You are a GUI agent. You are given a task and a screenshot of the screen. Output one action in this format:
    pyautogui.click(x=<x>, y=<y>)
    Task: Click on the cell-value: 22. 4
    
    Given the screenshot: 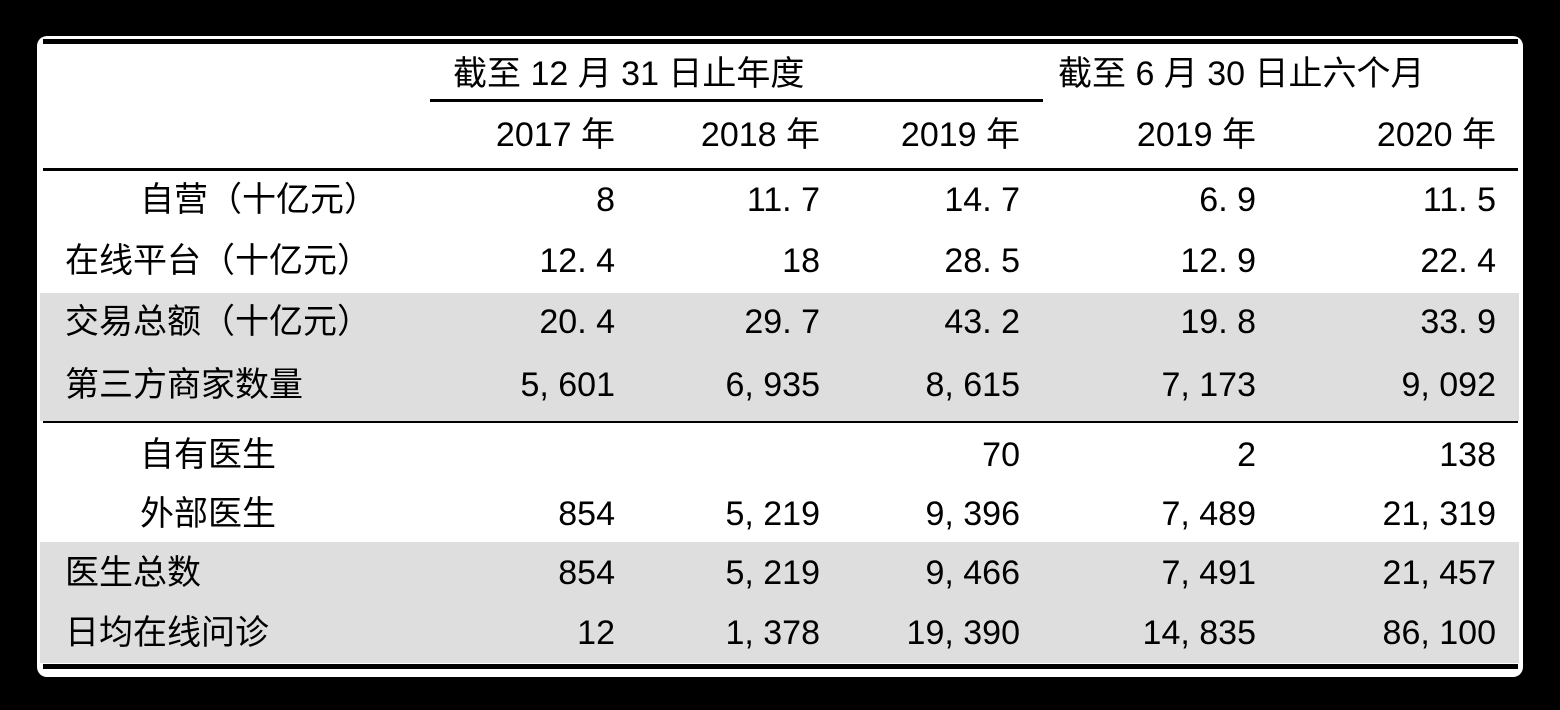 What is the action you would take?
    pyautogui.click(x=1458, y=261)
    